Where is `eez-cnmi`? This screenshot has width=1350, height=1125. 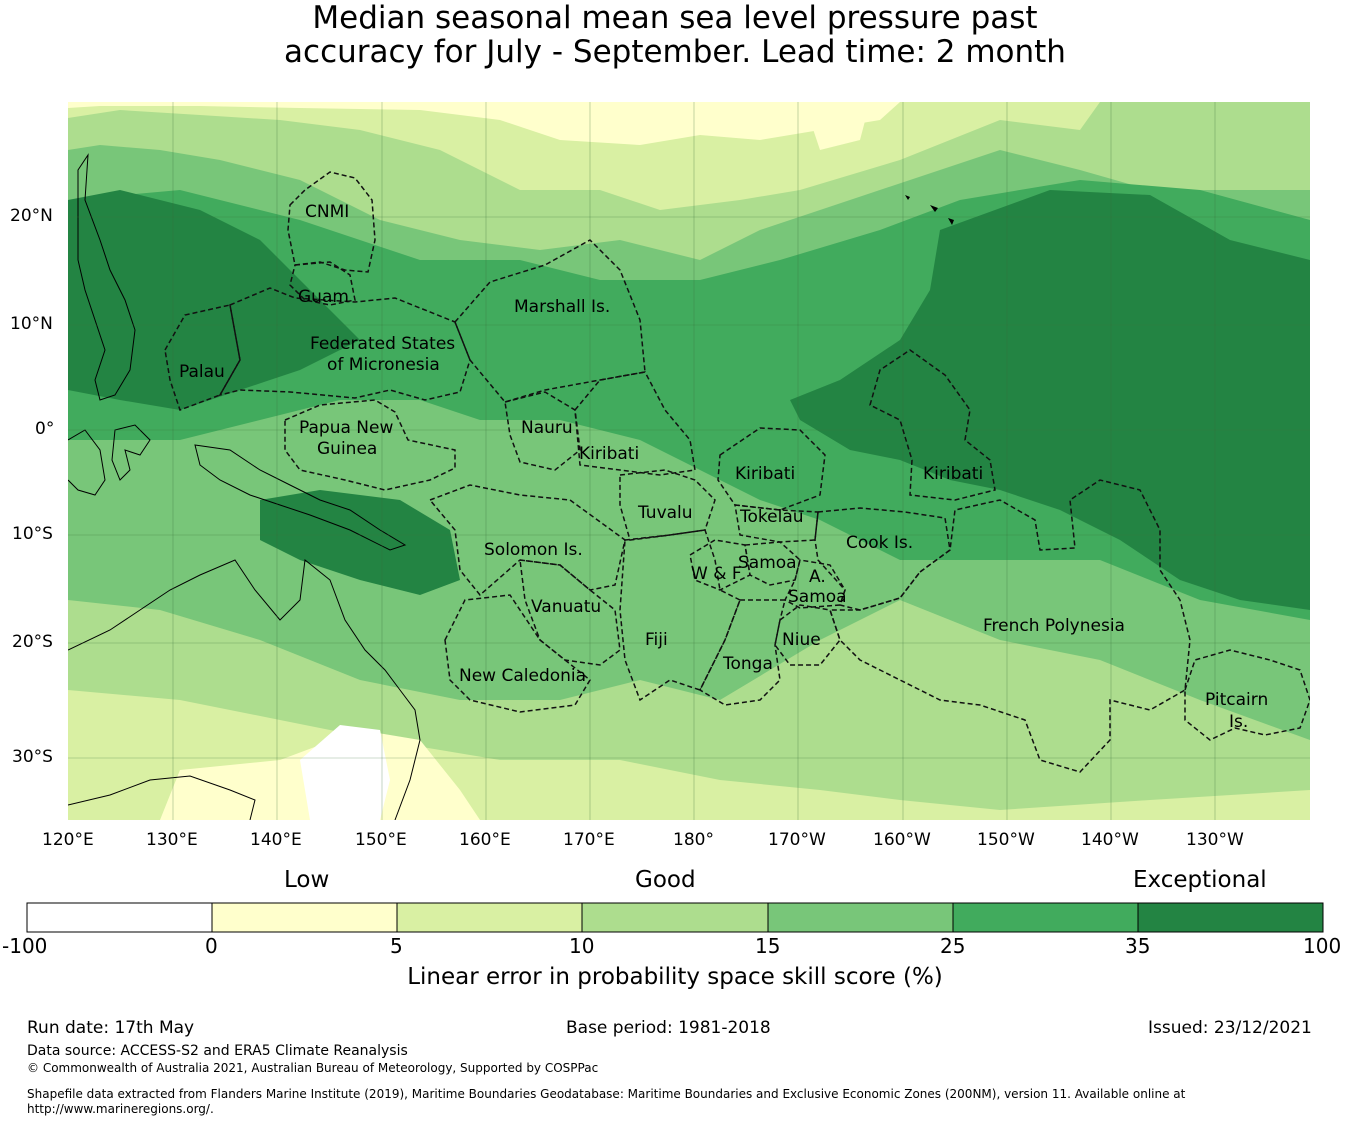 eez-cnmi is located at coordinates (331, 222).